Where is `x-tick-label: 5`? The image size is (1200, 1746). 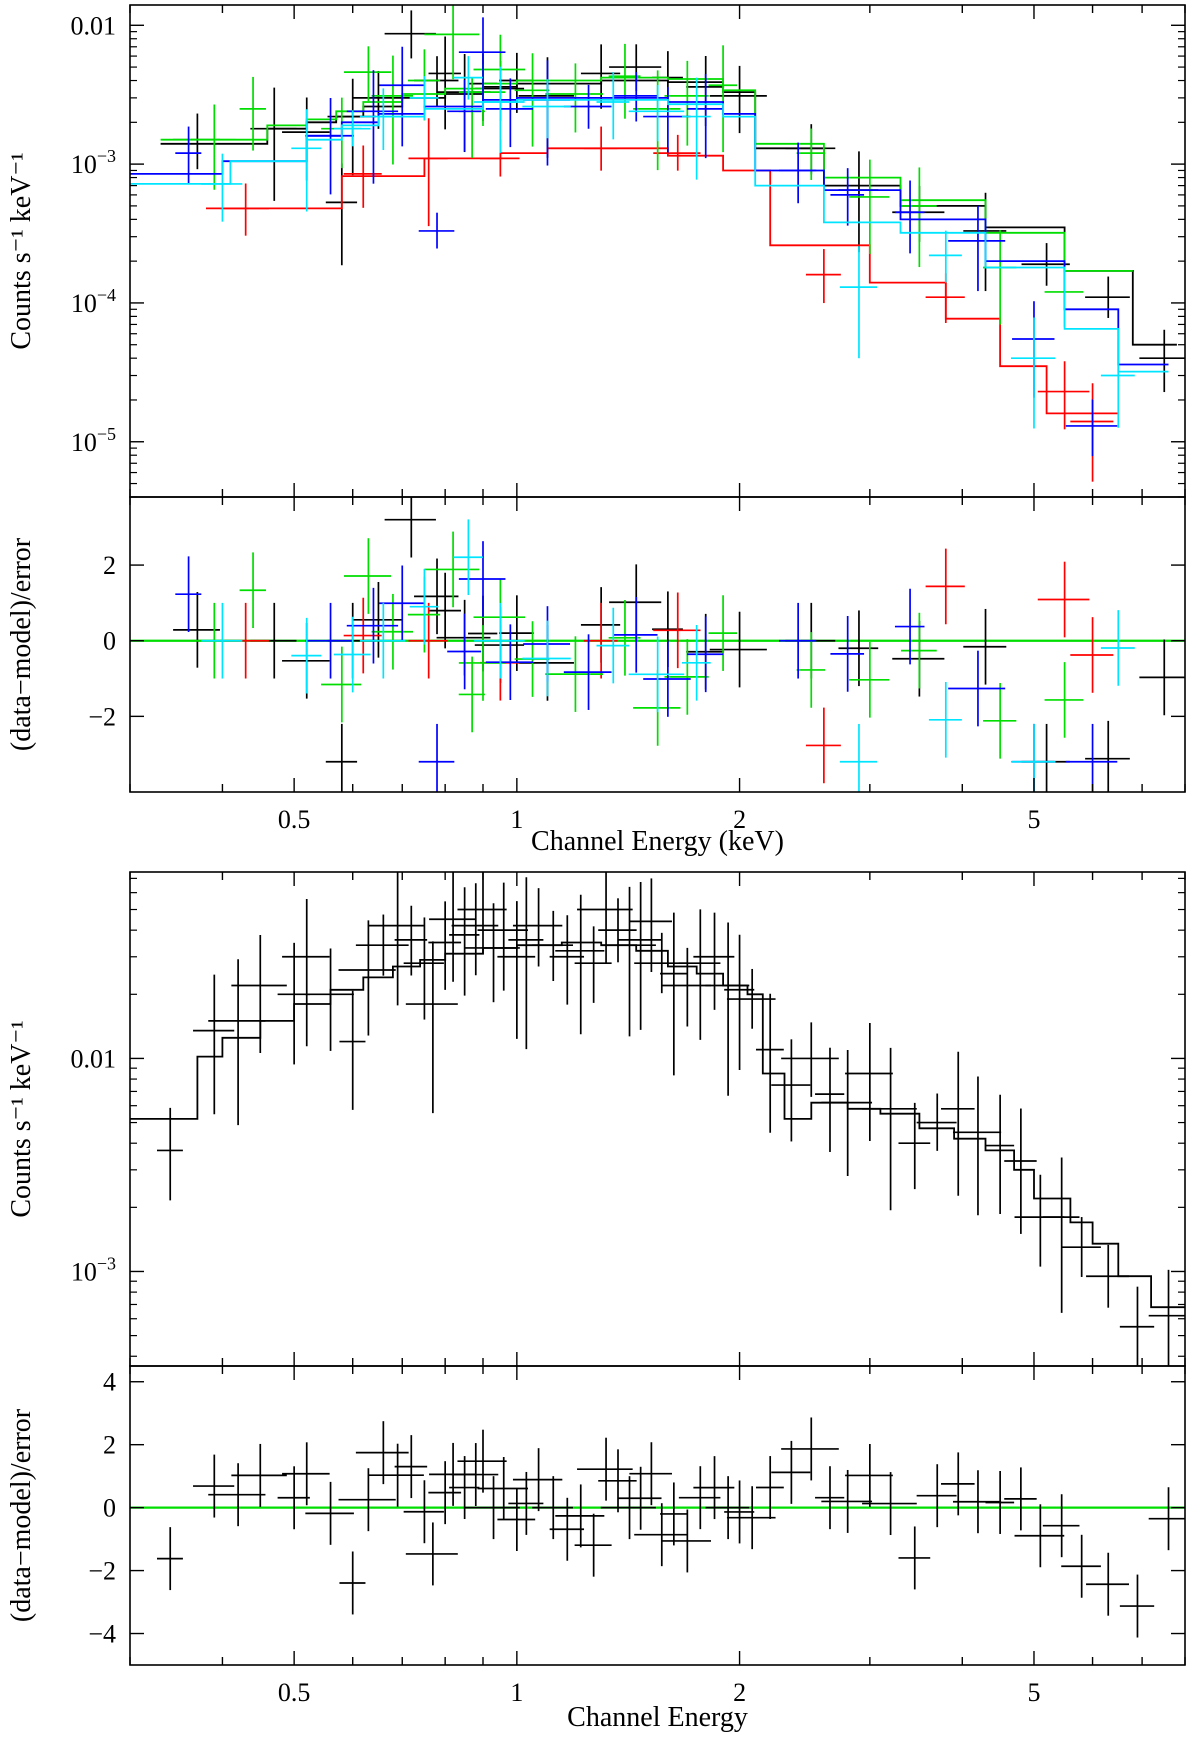 x-tick-label: 5 is located at coordinates (1033, 819).